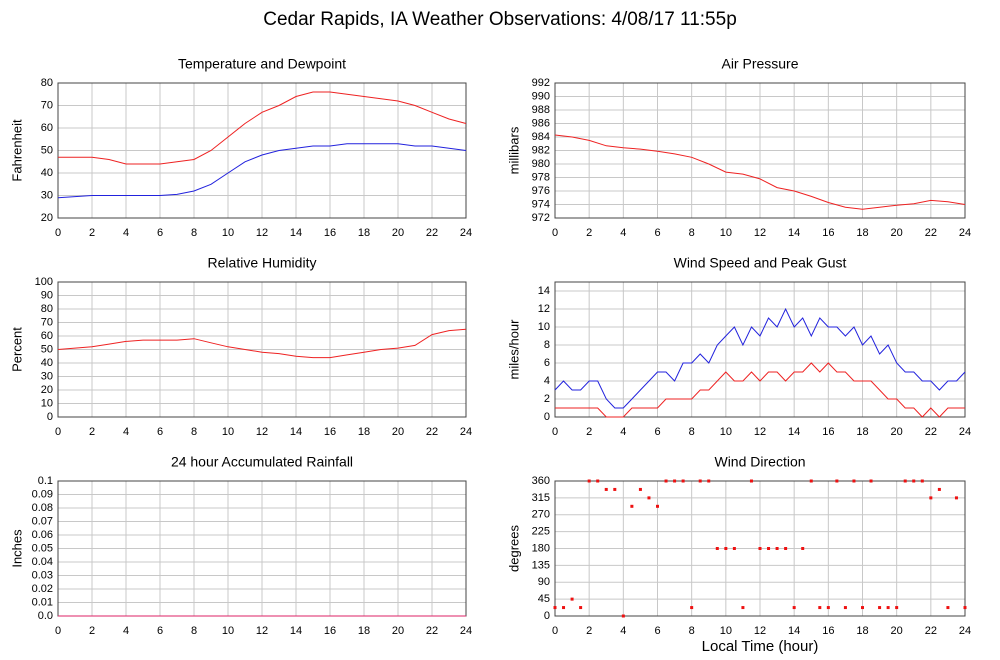 This screenshot has width=1000, height=660. Describe the element at coordinates (657, 631) in the screenshot. I see `x-tick-label: 6` at that location.